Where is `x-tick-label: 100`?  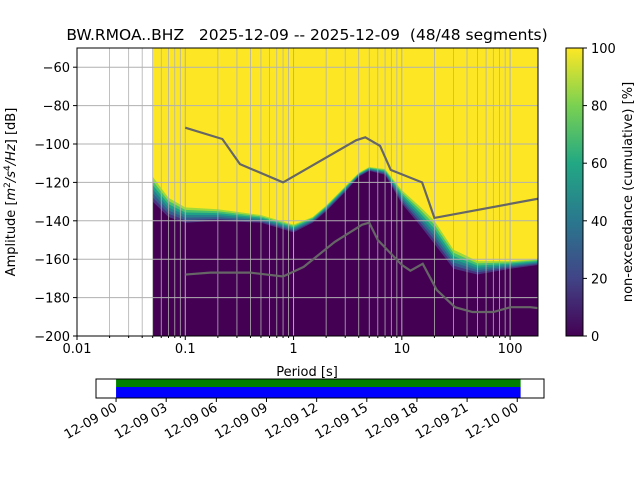 x-tick-label: 100 is located at coordinates (510, 349).